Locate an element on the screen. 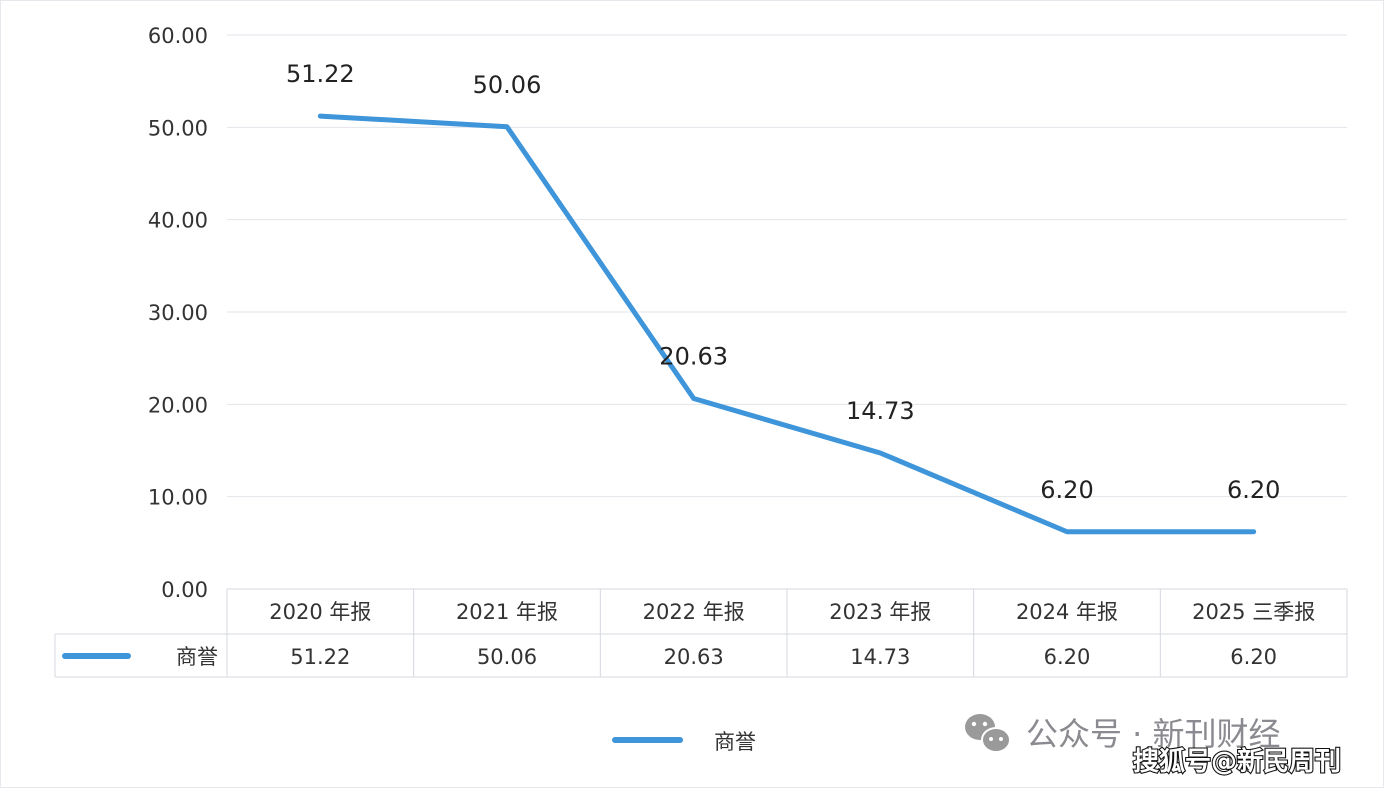 Image resolution: width=1384 pixels, height=788 pixels. y-tick-label: 30.00 is located at coordinates (178, 313).